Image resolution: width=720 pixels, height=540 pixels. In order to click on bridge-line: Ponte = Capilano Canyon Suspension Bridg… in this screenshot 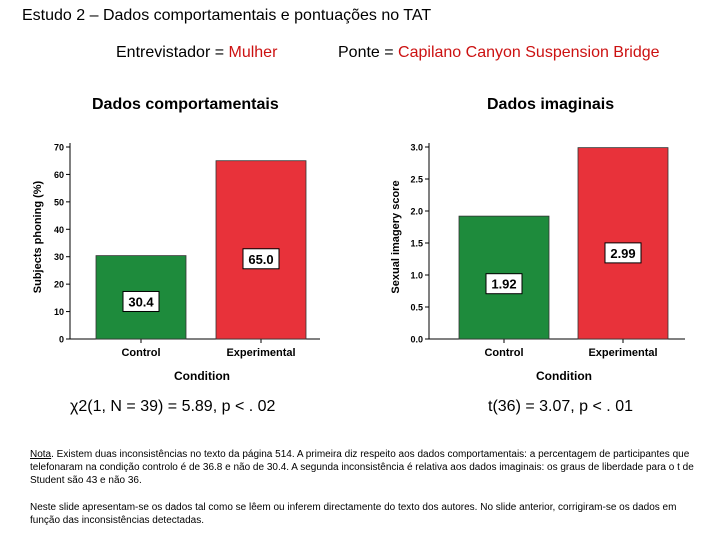, I will do `click(499, 53)`.